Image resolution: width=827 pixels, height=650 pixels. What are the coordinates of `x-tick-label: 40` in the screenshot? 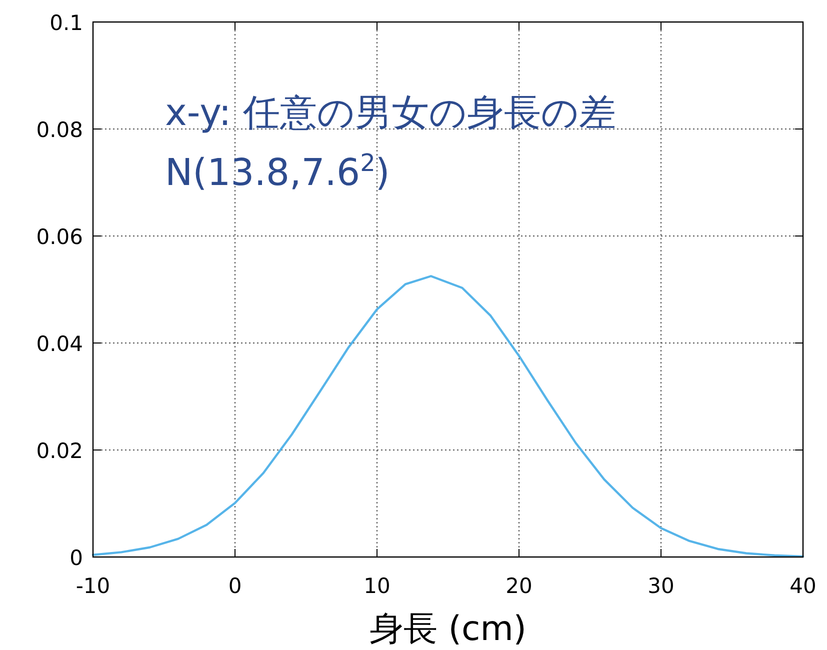 It's located at (803, 586).